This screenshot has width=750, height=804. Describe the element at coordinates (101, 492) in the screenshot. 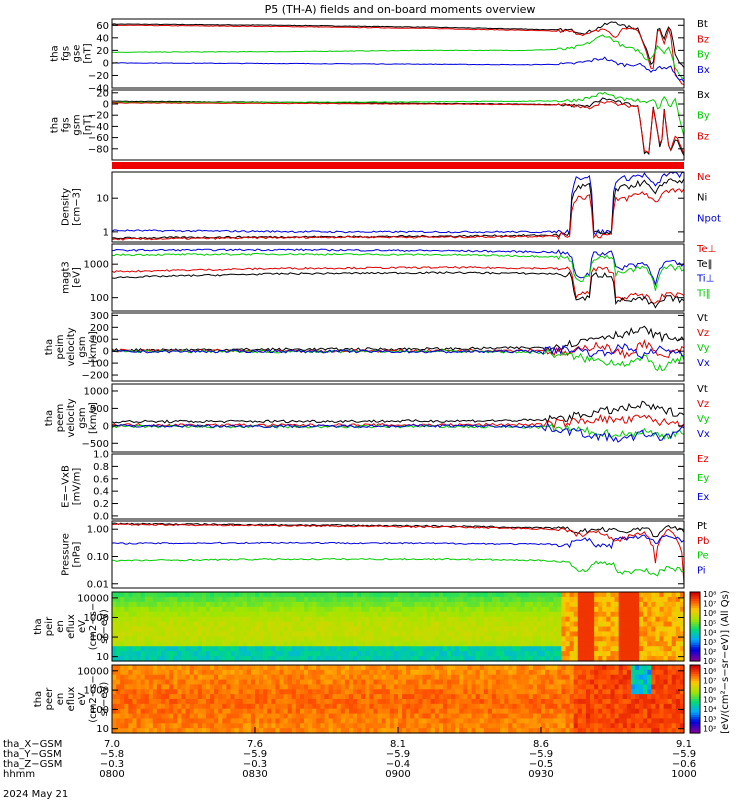

I see `y-tick-label: 0.4` at that location.